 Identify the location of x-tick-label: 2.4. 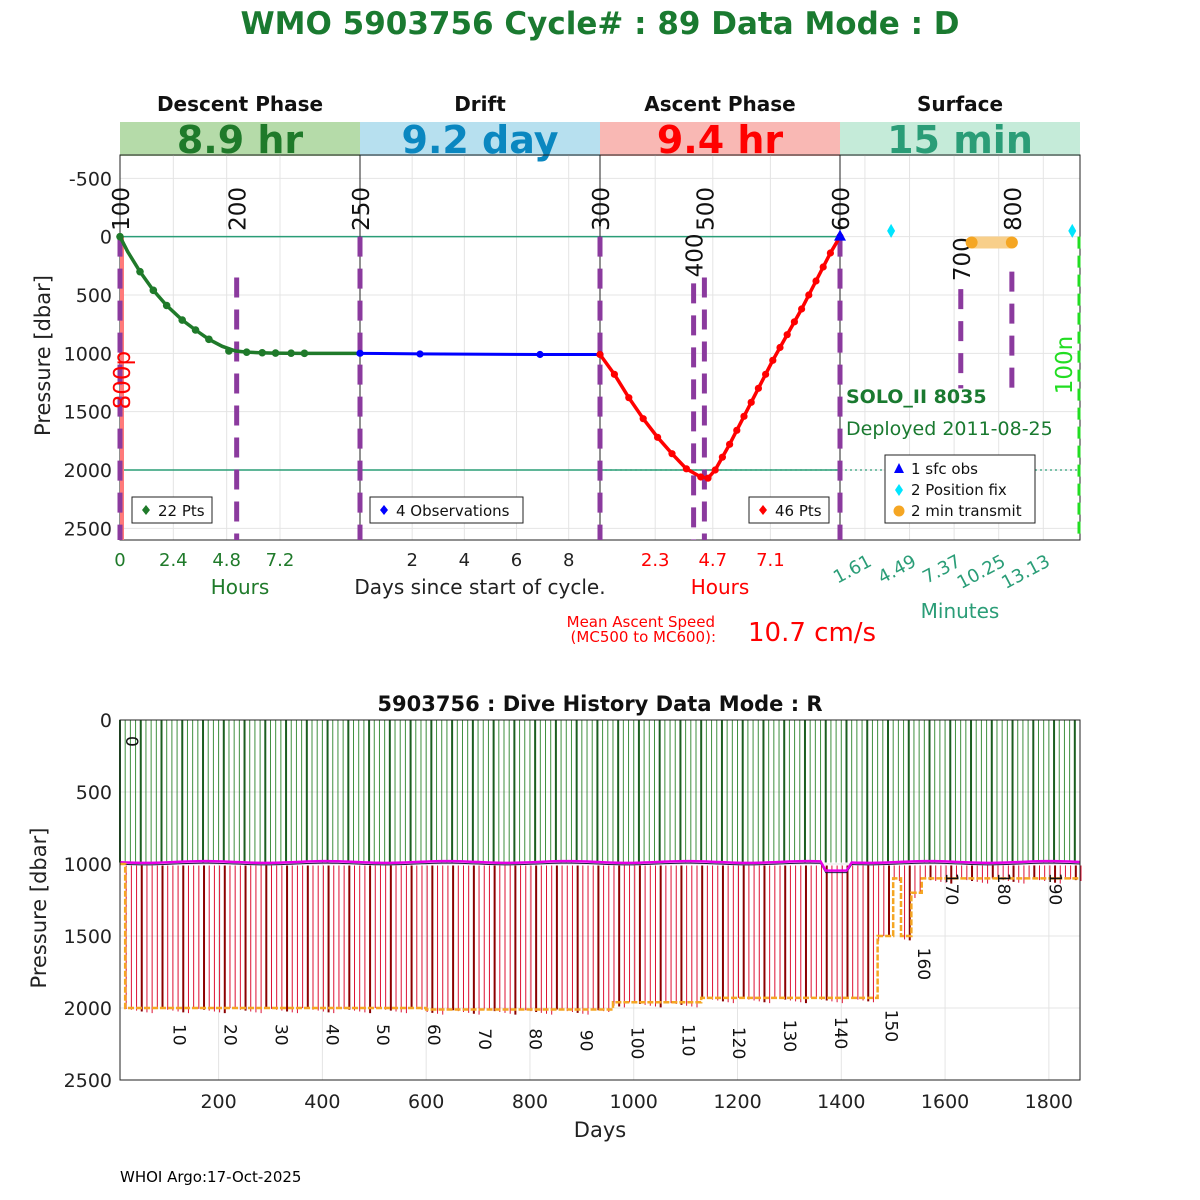
(173, 560).